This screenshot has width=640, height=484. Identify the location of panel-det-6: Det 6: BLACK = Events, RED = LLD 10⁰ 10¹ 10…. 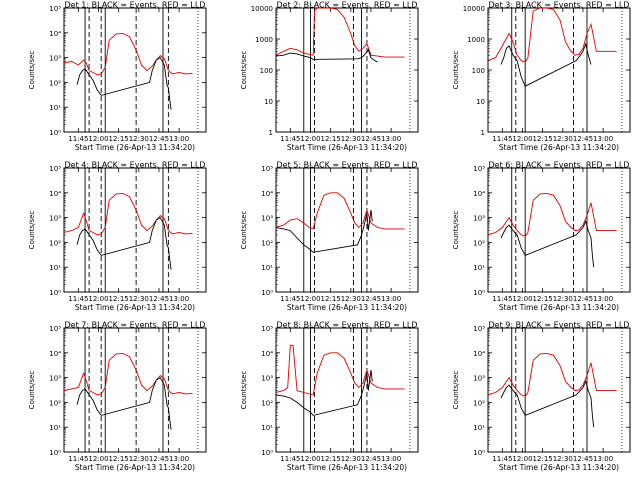
(541, 236).